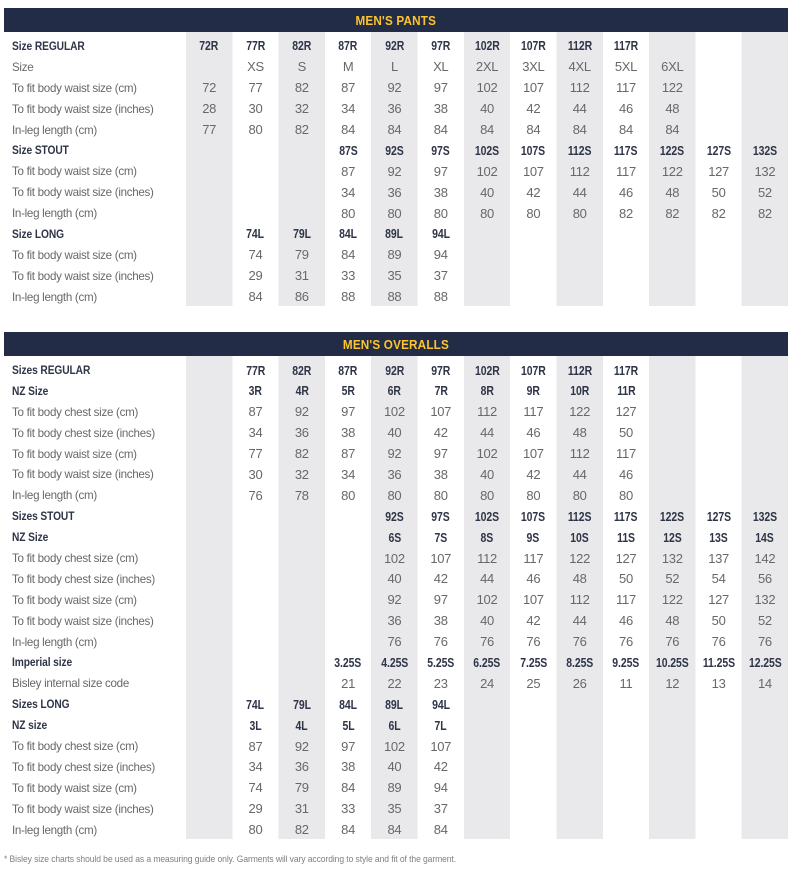  What do you see at coordinates (441, 662) in the screenshot?
I see `cell: 5.25S` at bounding box center [441, 662].